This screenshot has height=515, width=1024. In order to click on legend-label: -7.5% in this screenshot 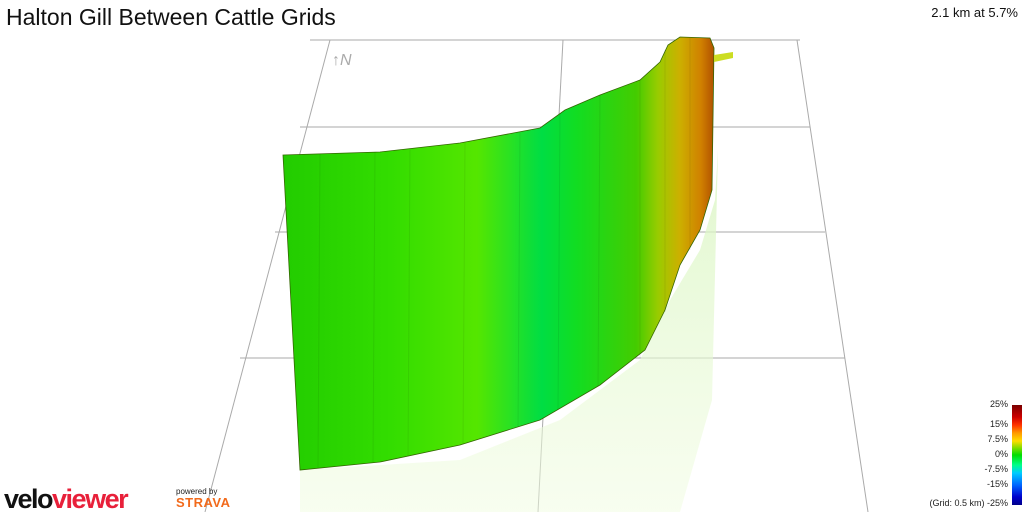, I will do `click(996, 469)`.